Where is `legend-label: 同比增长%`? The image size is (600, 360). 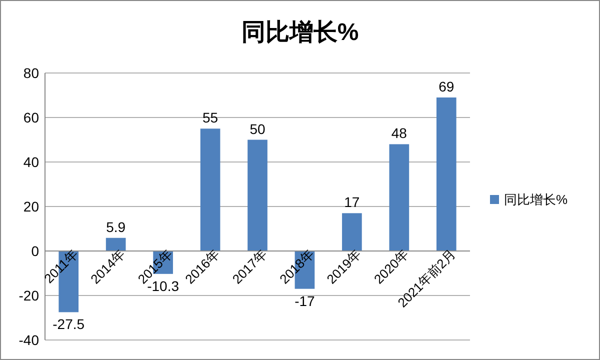 legend-label: 同比增长% is located at coordinates (536, 199).